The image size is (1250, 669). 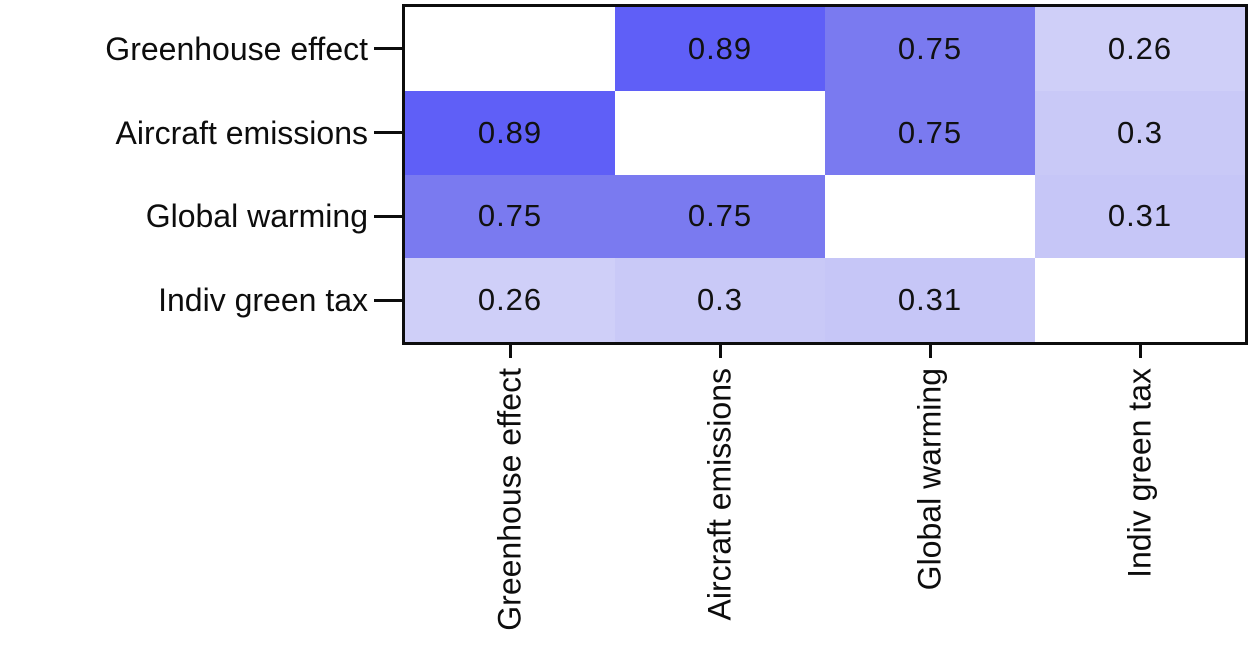 What do you see at coordinates (509, 499) in the screenshot?
I see `col-label: Greenhouse effect` at bounding box center [509, 499].